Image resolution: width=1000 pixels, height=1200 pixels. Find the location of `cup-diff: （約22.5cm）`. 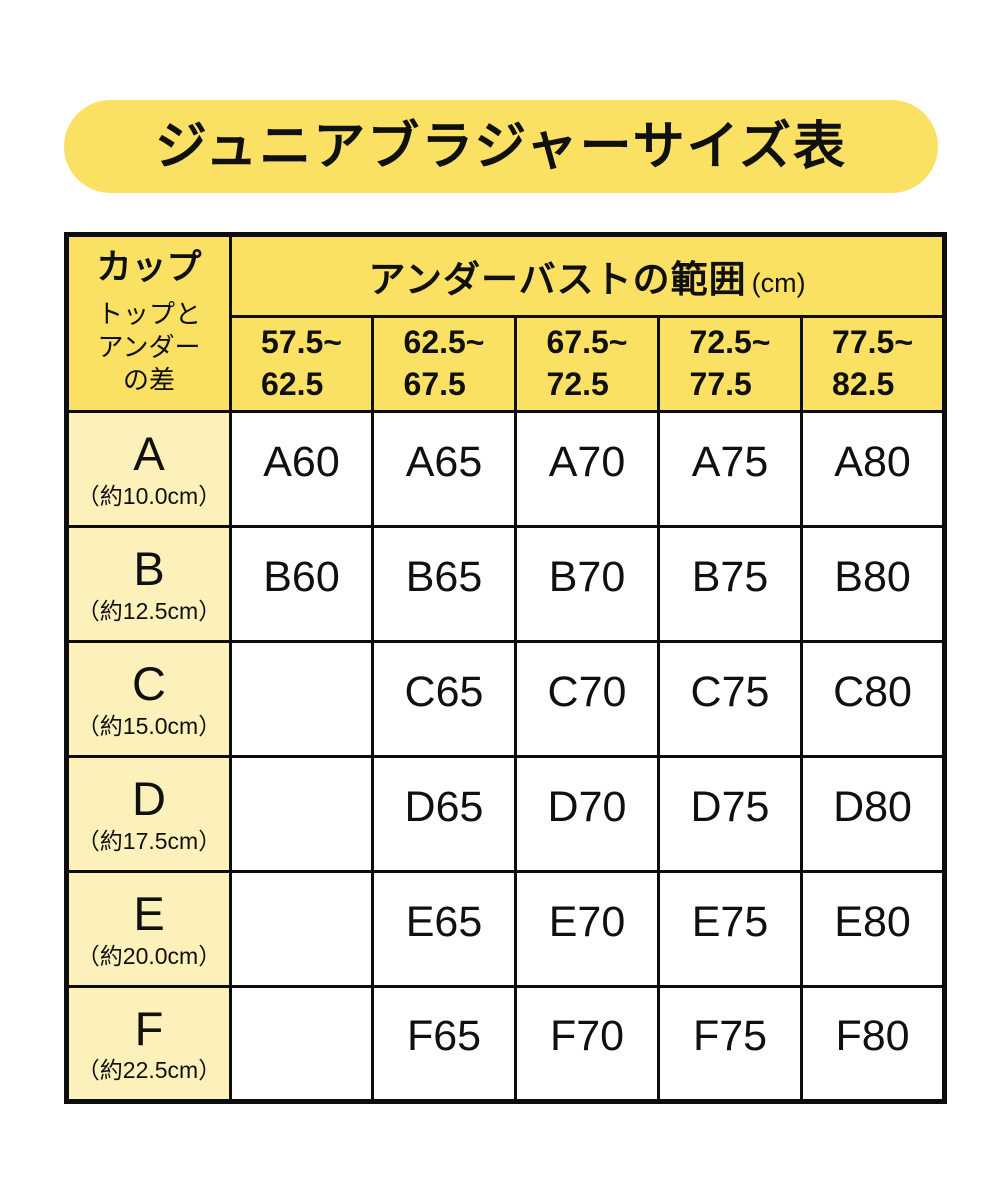

cup-diff: （約22.5cm） is located at coordinates (149, 1070).